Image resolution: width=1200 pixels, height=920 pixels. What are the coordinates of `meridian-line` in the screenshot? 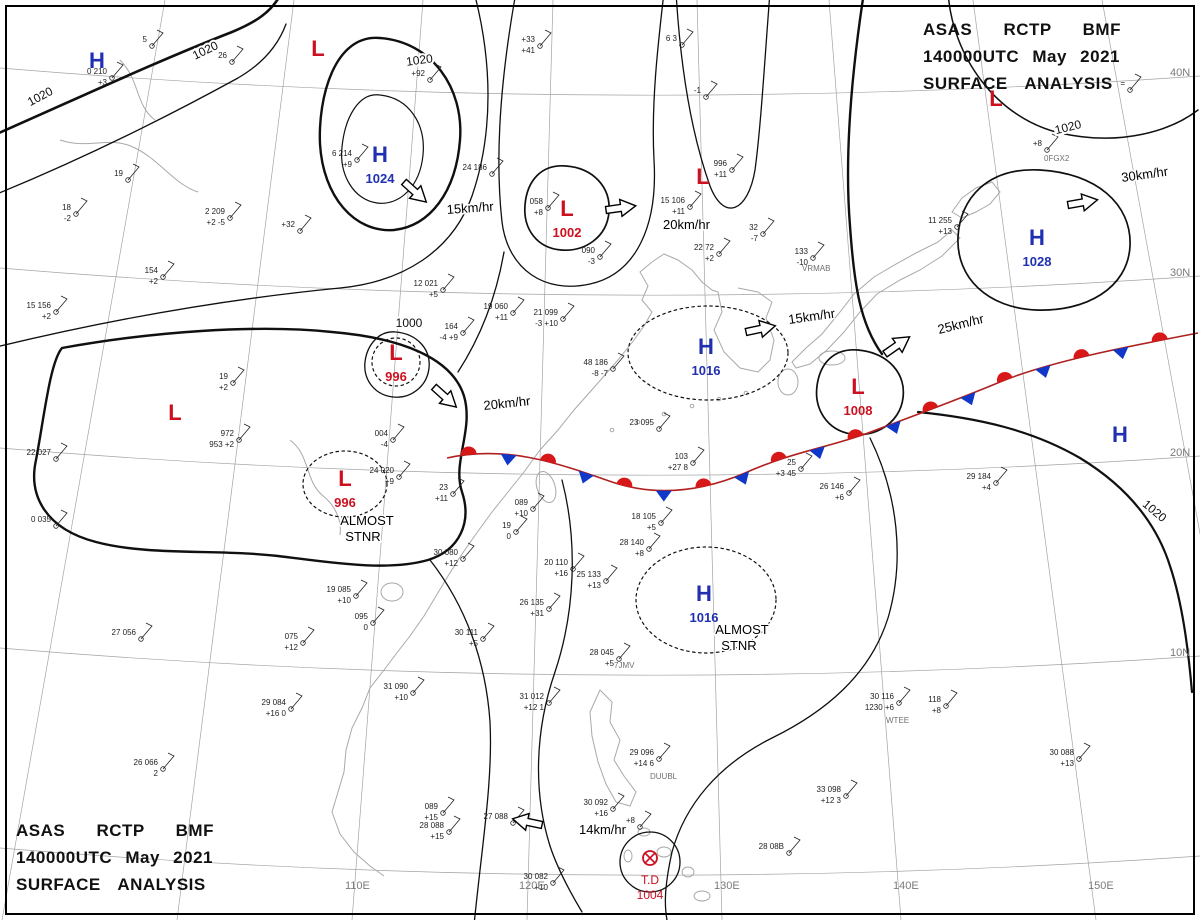 It's located at (865, 460).